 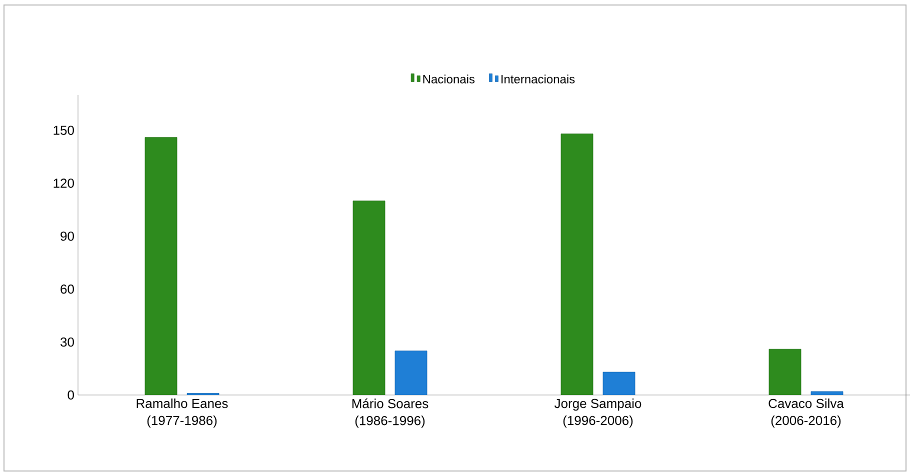 What do you see at coordinates (64, 130) in the screenshot?
I see `y-tick-label: 150` at bounding box center [64, 130].